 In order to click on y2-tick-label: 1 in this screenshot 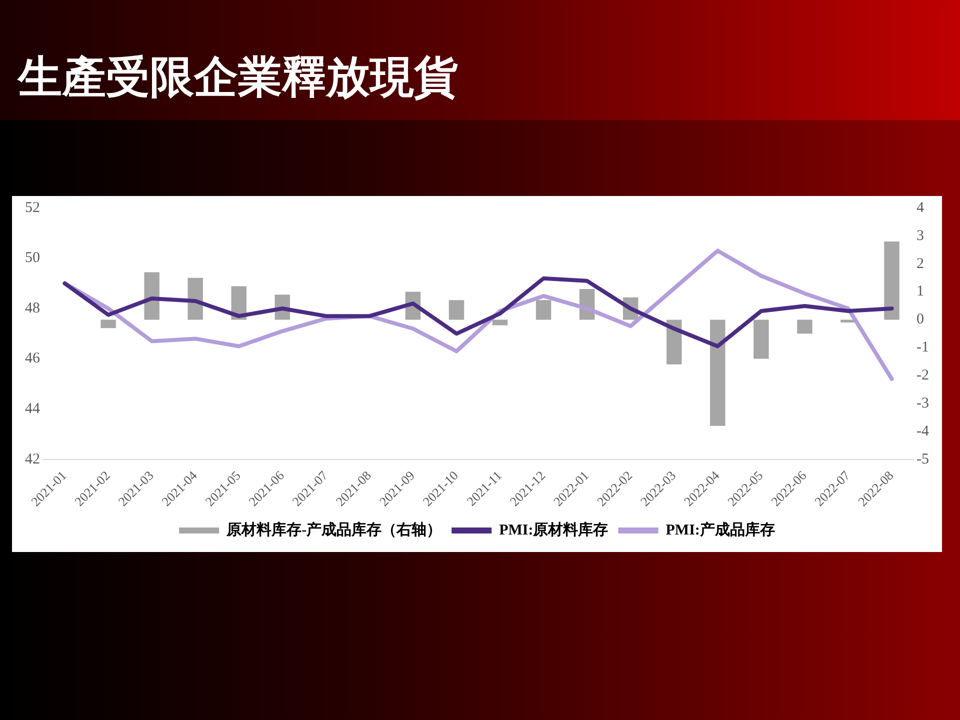, I will do `click(920, 292)`.